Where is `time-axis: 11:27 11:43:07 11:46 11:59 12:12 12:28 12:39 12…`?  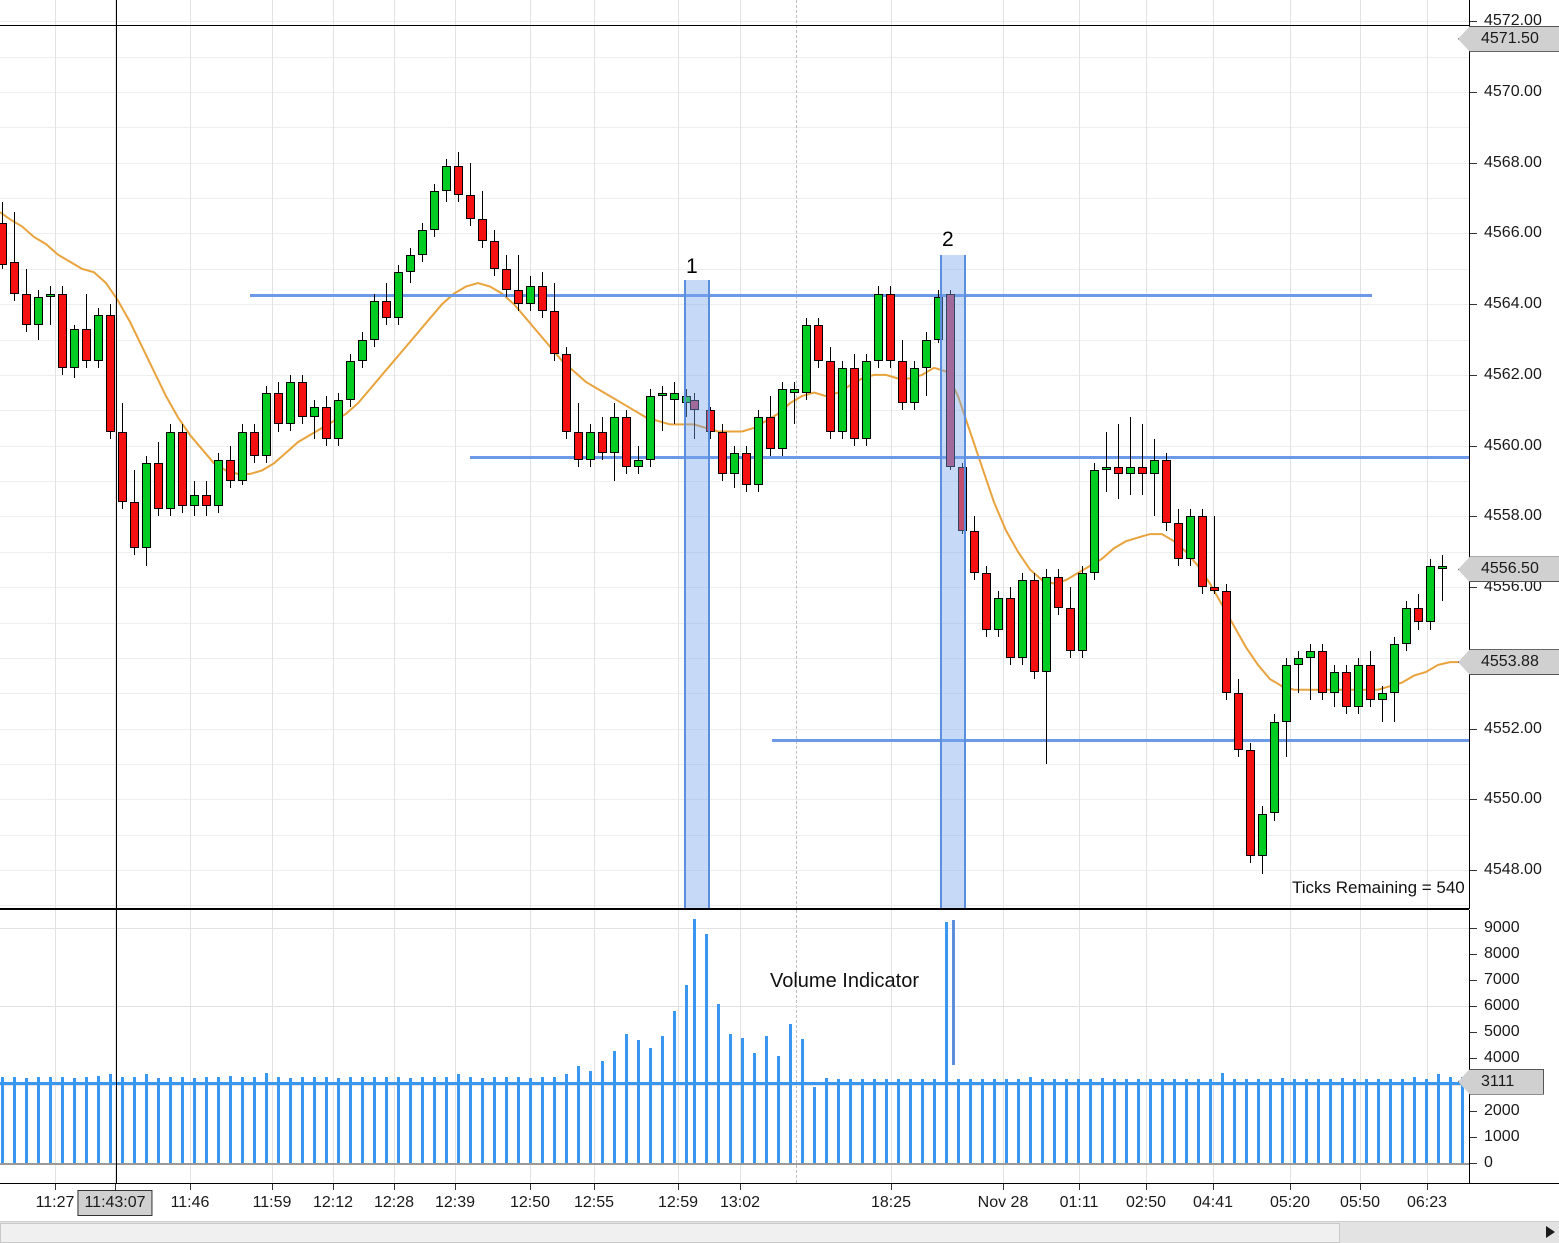 time-axis: 11:27 11:43:07 11:46 11:59 12:12 12:28 12:39 12… is located at coordinates (779, 1202).